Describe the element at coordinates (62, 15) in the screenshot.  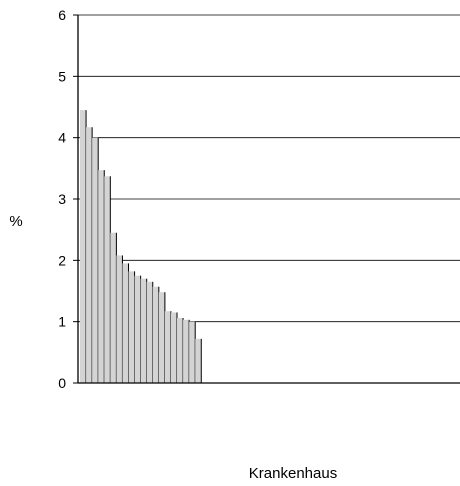
I see `y-tick-label: 6` at that location.